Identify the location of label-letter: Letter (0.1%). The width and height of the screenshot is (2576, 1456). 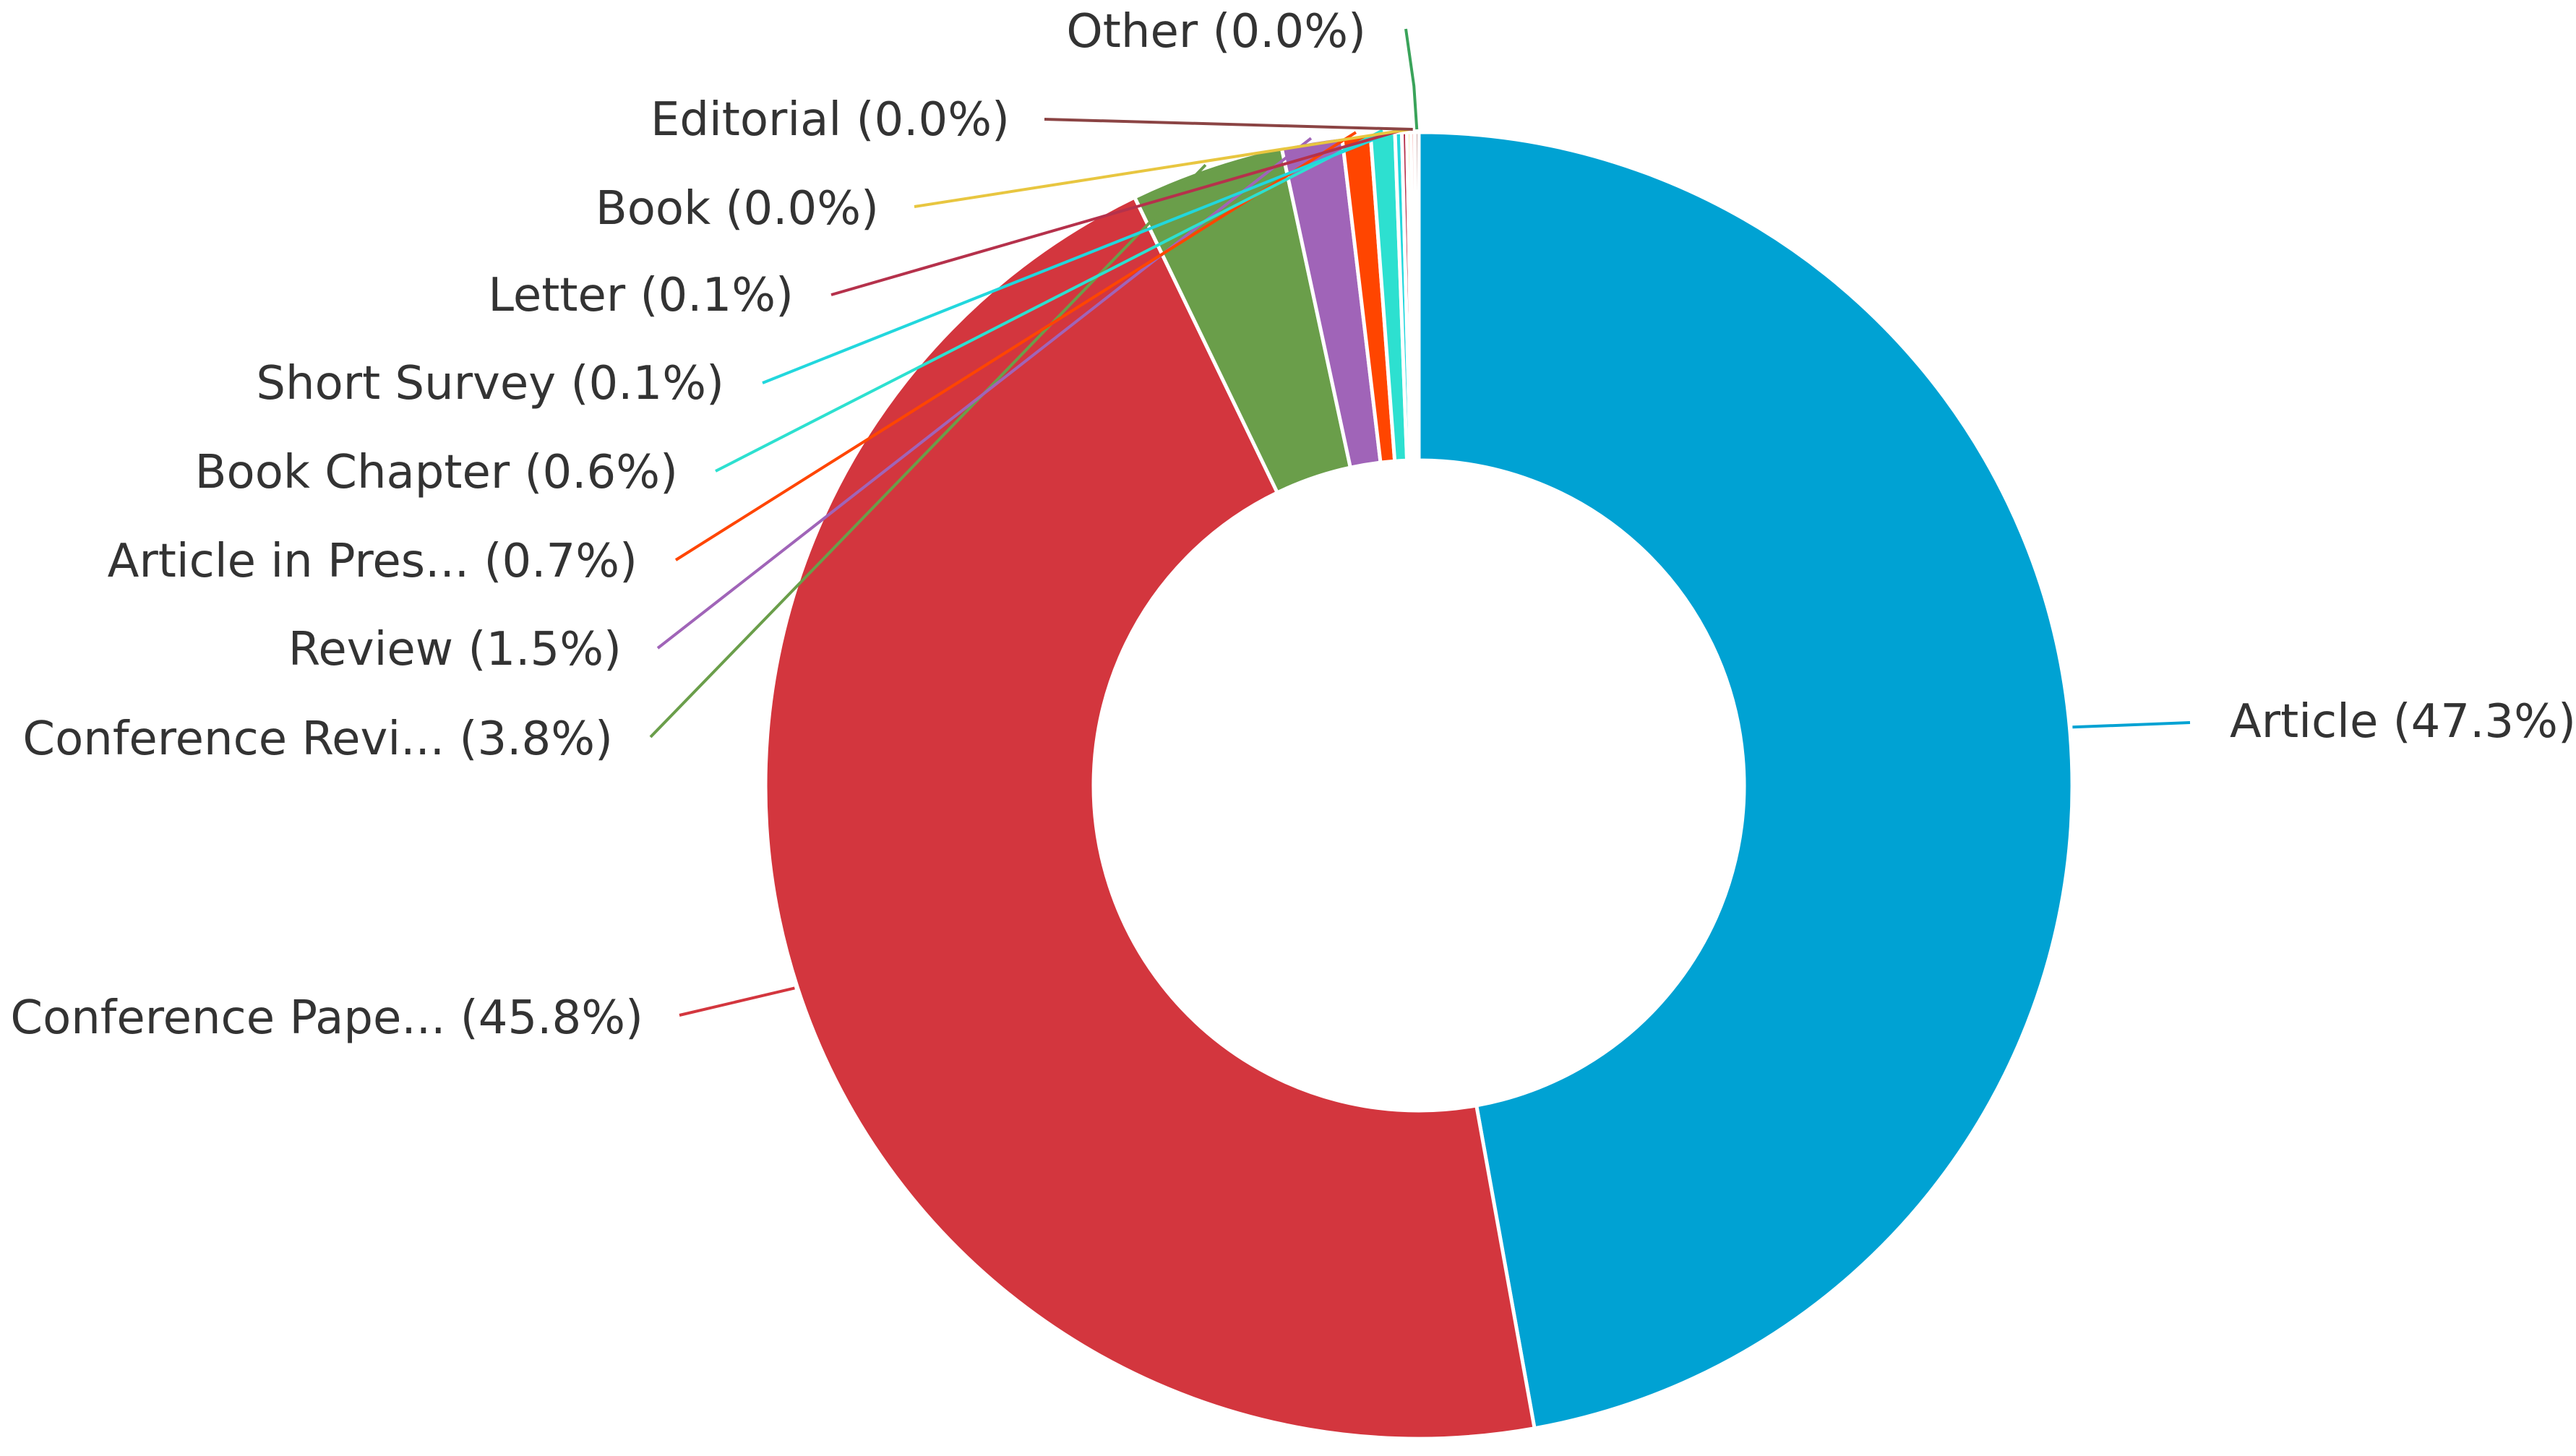
(641, 295).